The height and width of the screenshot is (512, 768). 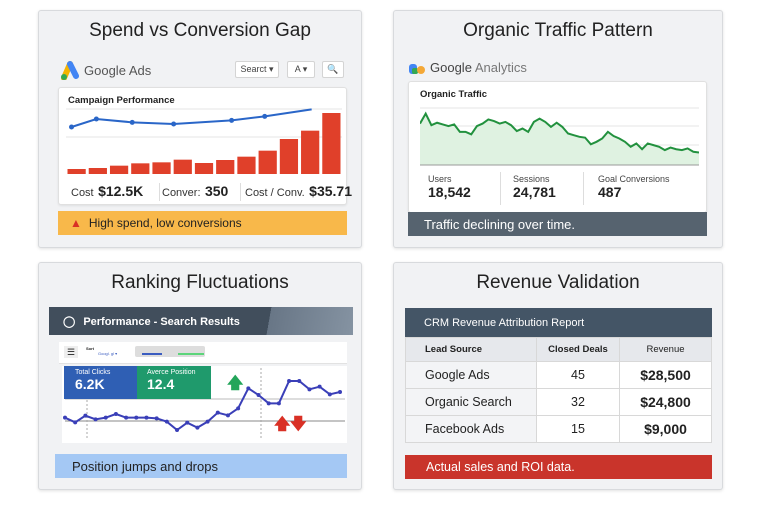 I want to click on metric-cost-per-conv: Cost / Conv. $35.71, so click(x=296, y=192).